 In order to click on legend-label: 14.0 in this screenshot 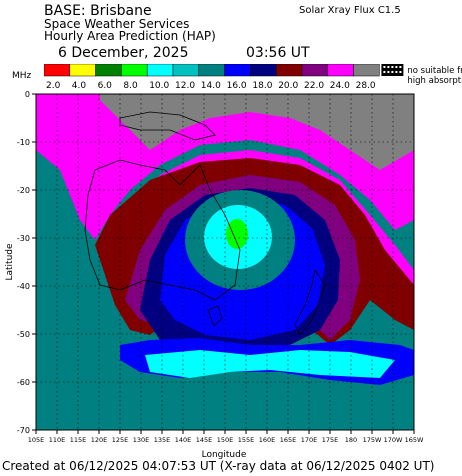, I will do `click(211, 86)`.